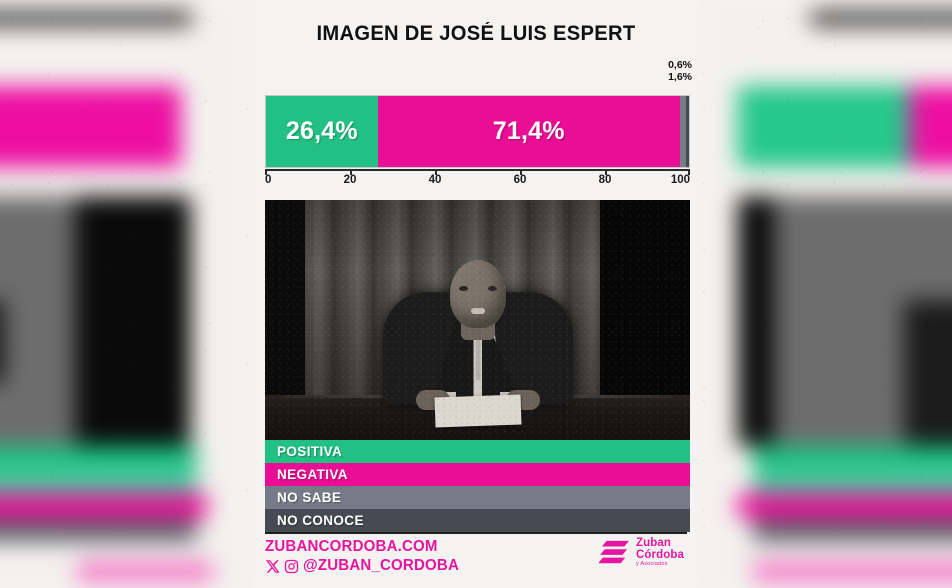 This screenshot has width=952, height=588. Describe the element at coordinates (844, 505) in the screenshot. I see `bg-r-band3` at that location.